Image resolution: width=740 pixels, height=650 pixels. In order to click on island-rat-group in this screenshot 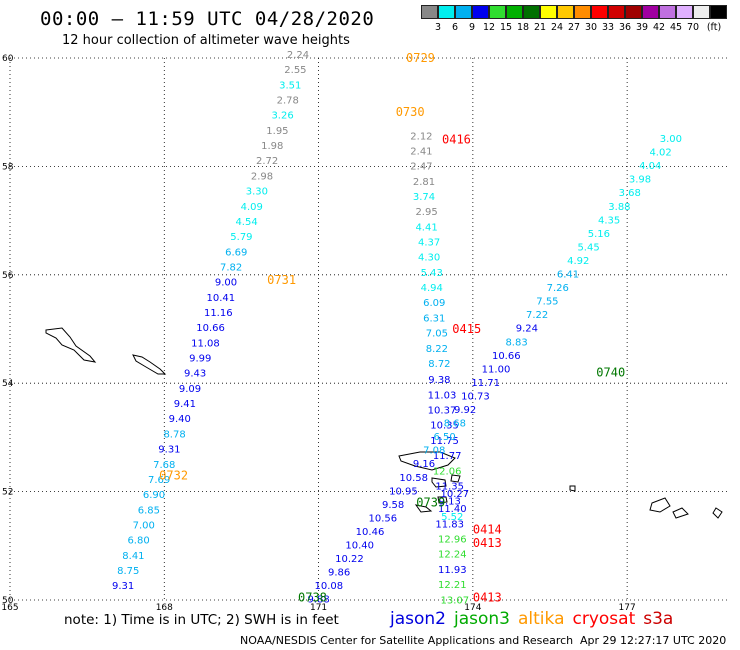, I will do `click(455, 478)`.